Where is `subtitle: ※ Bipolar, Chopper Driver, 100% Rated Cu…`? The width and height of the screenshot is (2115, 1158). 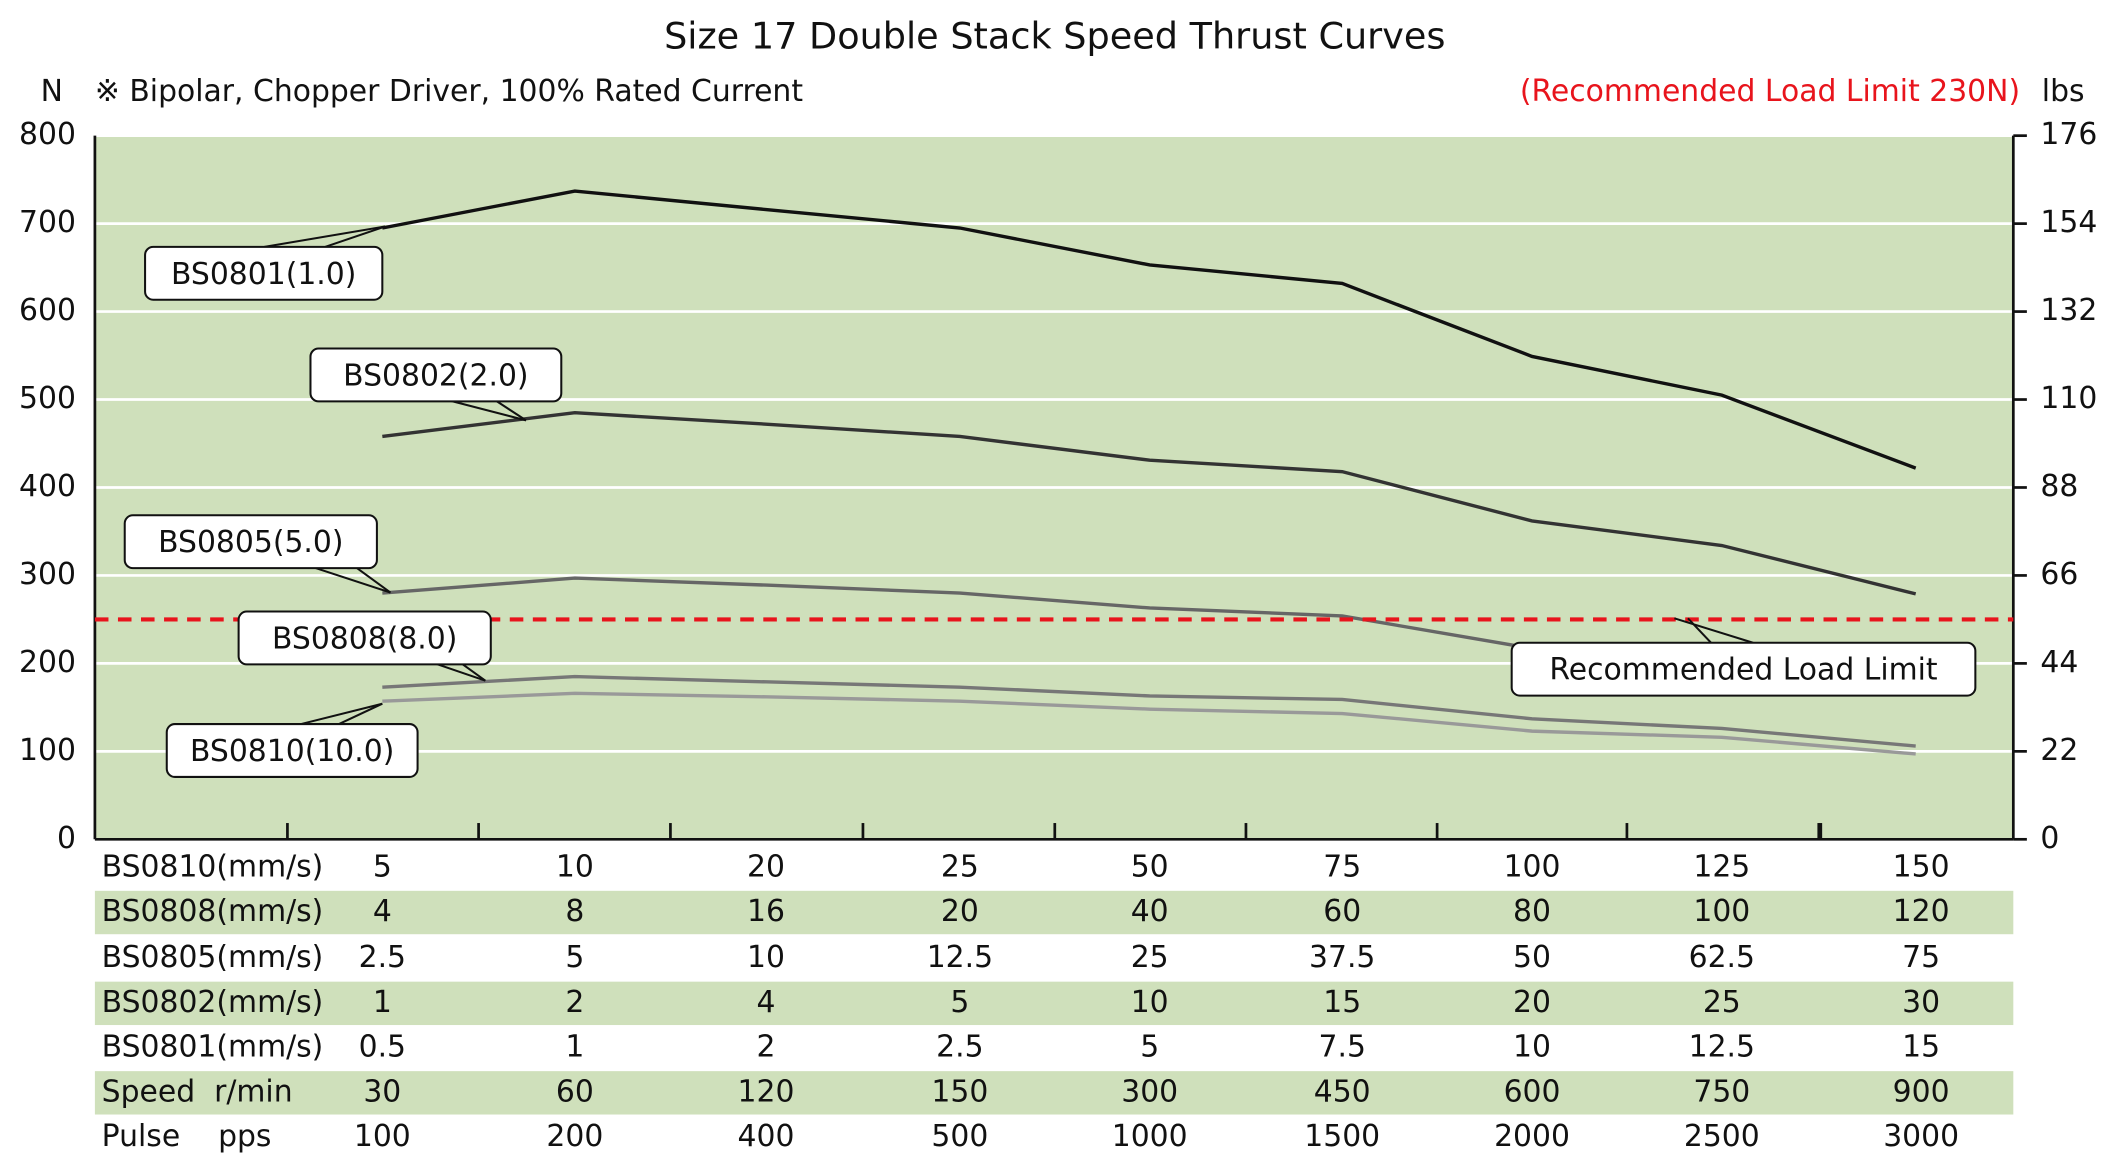
subtitle: ※ Bipolar, Chopper Driver, 100% Rated Cu… is located at coordinates (449, 91).